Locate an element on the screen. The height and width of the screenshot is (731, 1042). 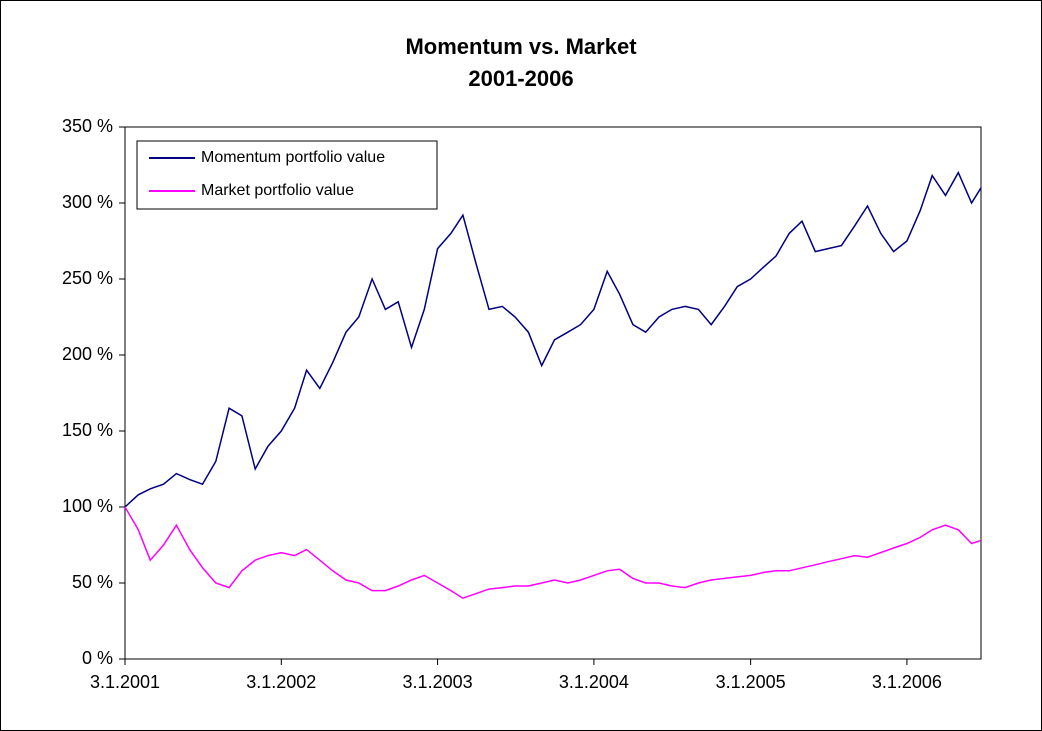
y-tick-label: 200 % is located at coordinates (87, 354).